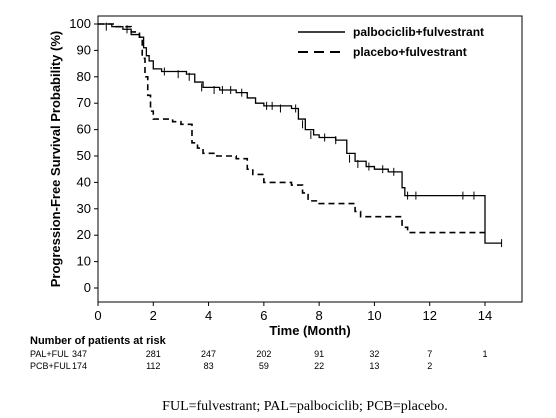 Image resolution: width=556 pixels, height=418 pixels. What do you see at coordinates (153, 366) in the screenshot?
I see `risk-cell: 112` at bounding box center [153, 366].